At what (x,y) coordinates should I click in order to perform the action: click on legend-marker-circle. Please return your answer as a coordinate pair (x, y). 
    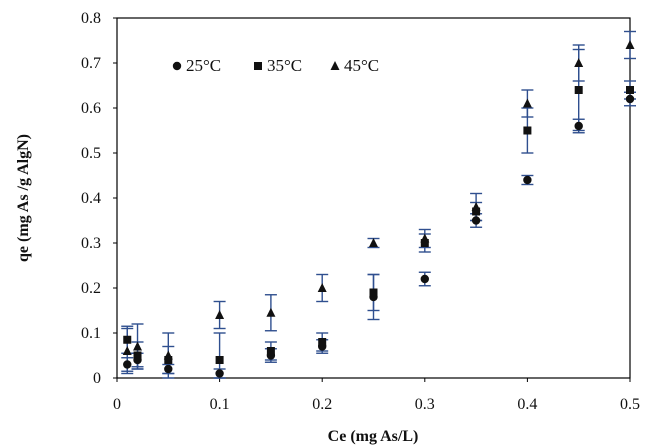
    Looking at the image, I should click on (177, 66).